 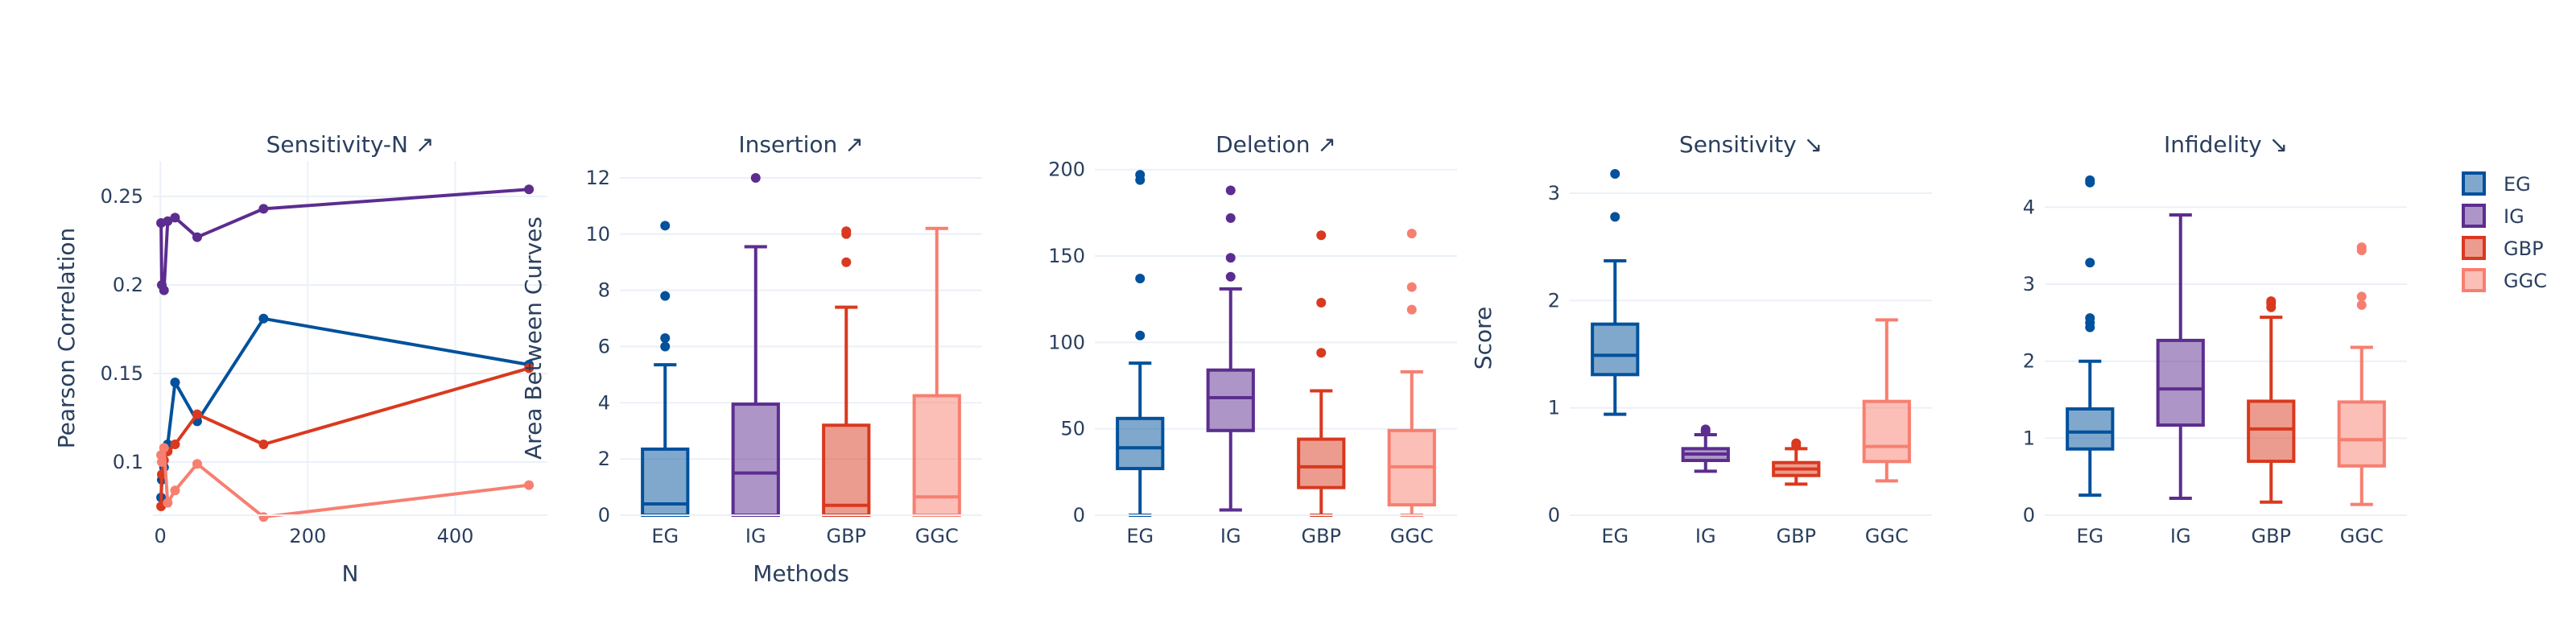 What do you see at coordinates (1066, 170) in the screenshot?
I see `y-tick-label: 200` at bounding box center [1066, 170].